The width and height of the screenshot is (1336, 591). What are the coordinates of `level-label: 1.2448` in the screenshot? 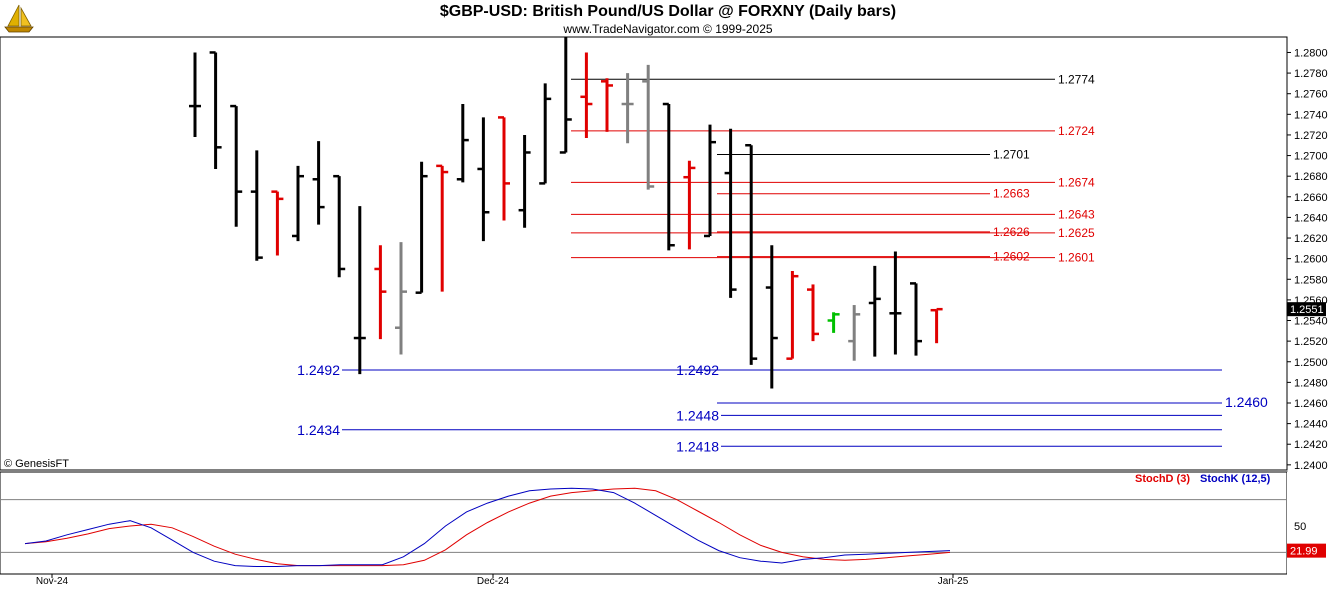 It's located at (697, 415).